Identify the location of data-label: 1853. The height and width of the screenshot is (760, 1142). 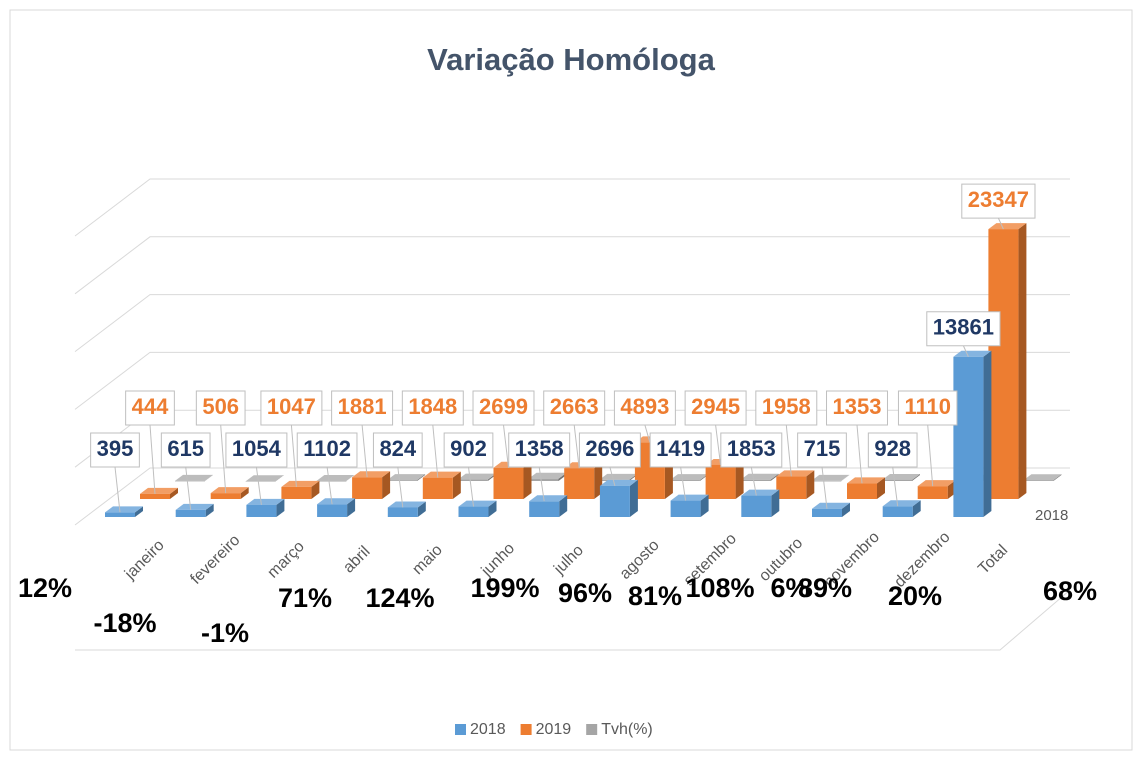
(751, 448).